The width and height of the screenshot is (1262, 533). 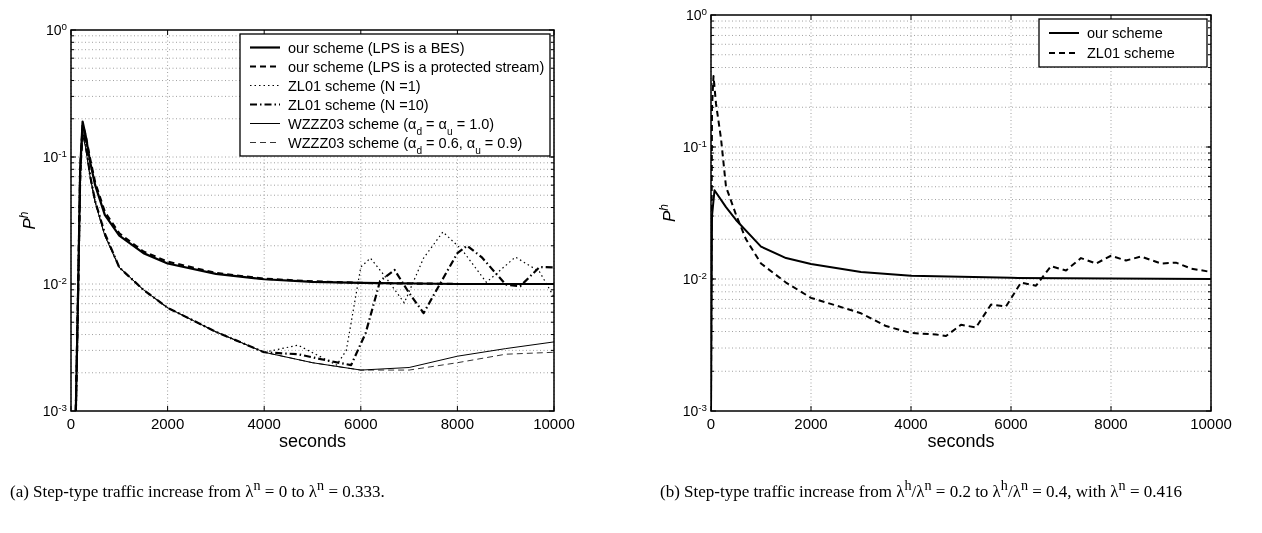 What do you see at coordinates (405, 144) in the screenshot?
I see `legend-label: WZZZ03 scheme (α$_{d}$ = 0.6, α$_{u}$ = 0.9)` at bounding box center [405, 144].